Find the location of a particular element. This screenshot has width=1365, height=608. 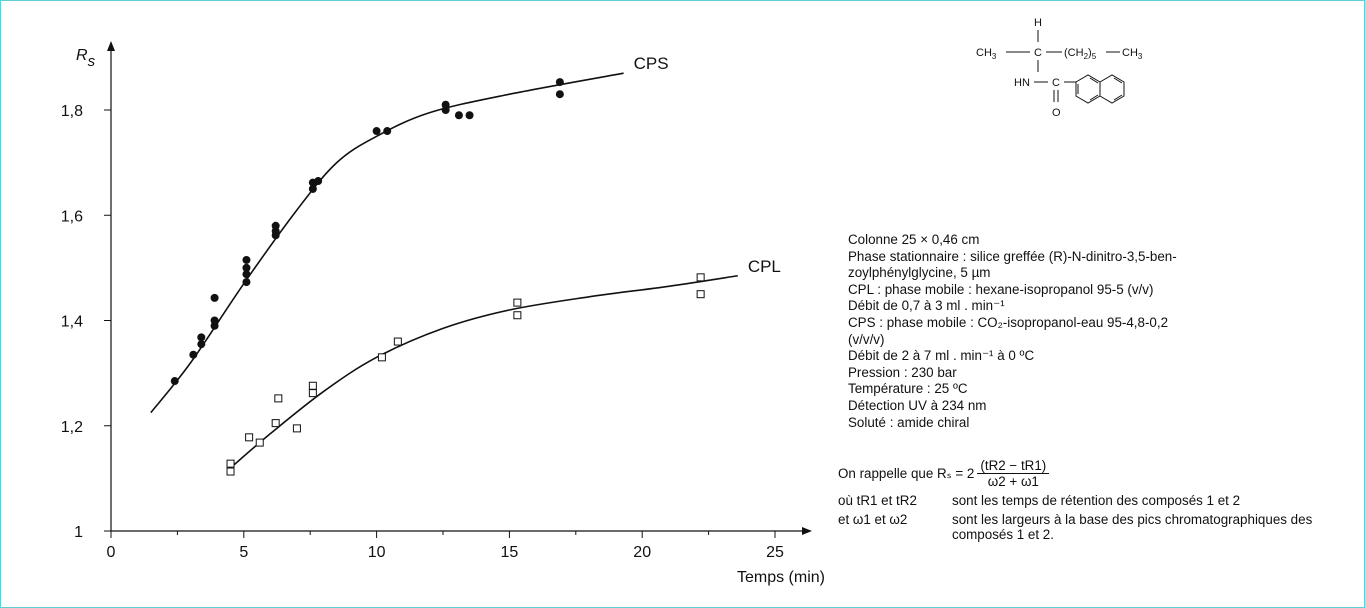

info-line: zoylphénylglycine, 5 µm is located at coordinates (919, 273).